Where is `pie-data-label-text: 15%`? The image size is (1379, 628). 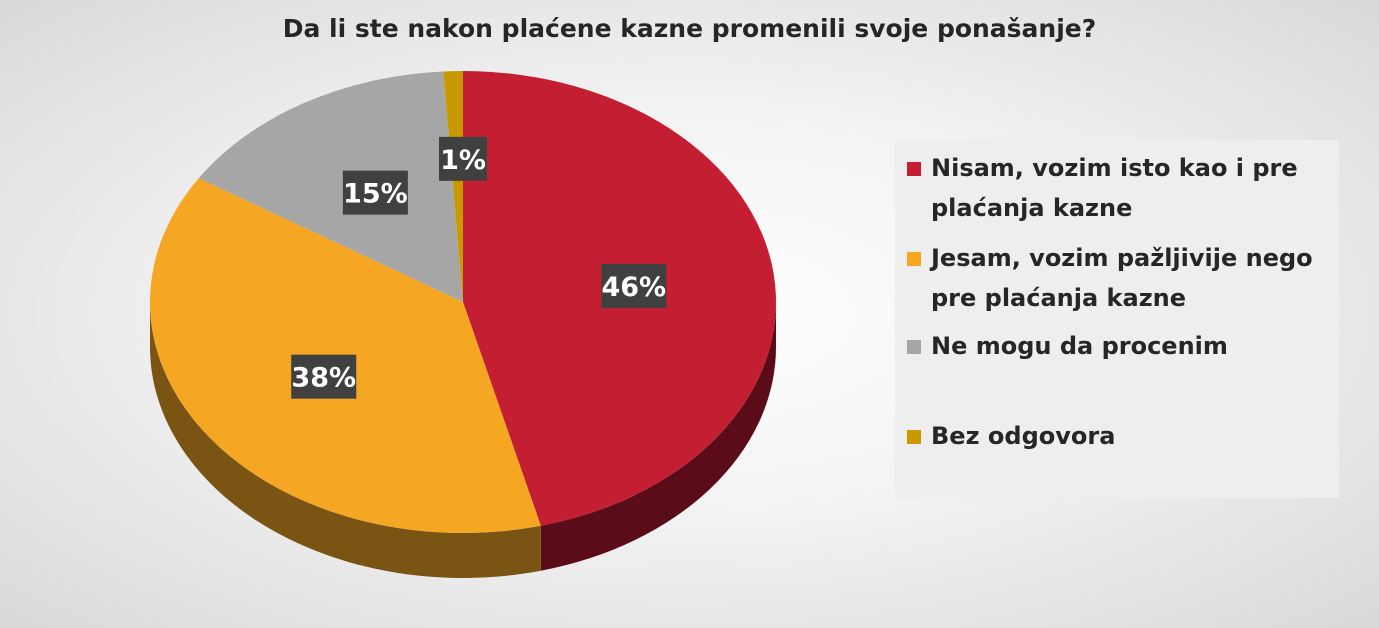
pie-data-label-text: 15% is located at coordinates (375, 194).